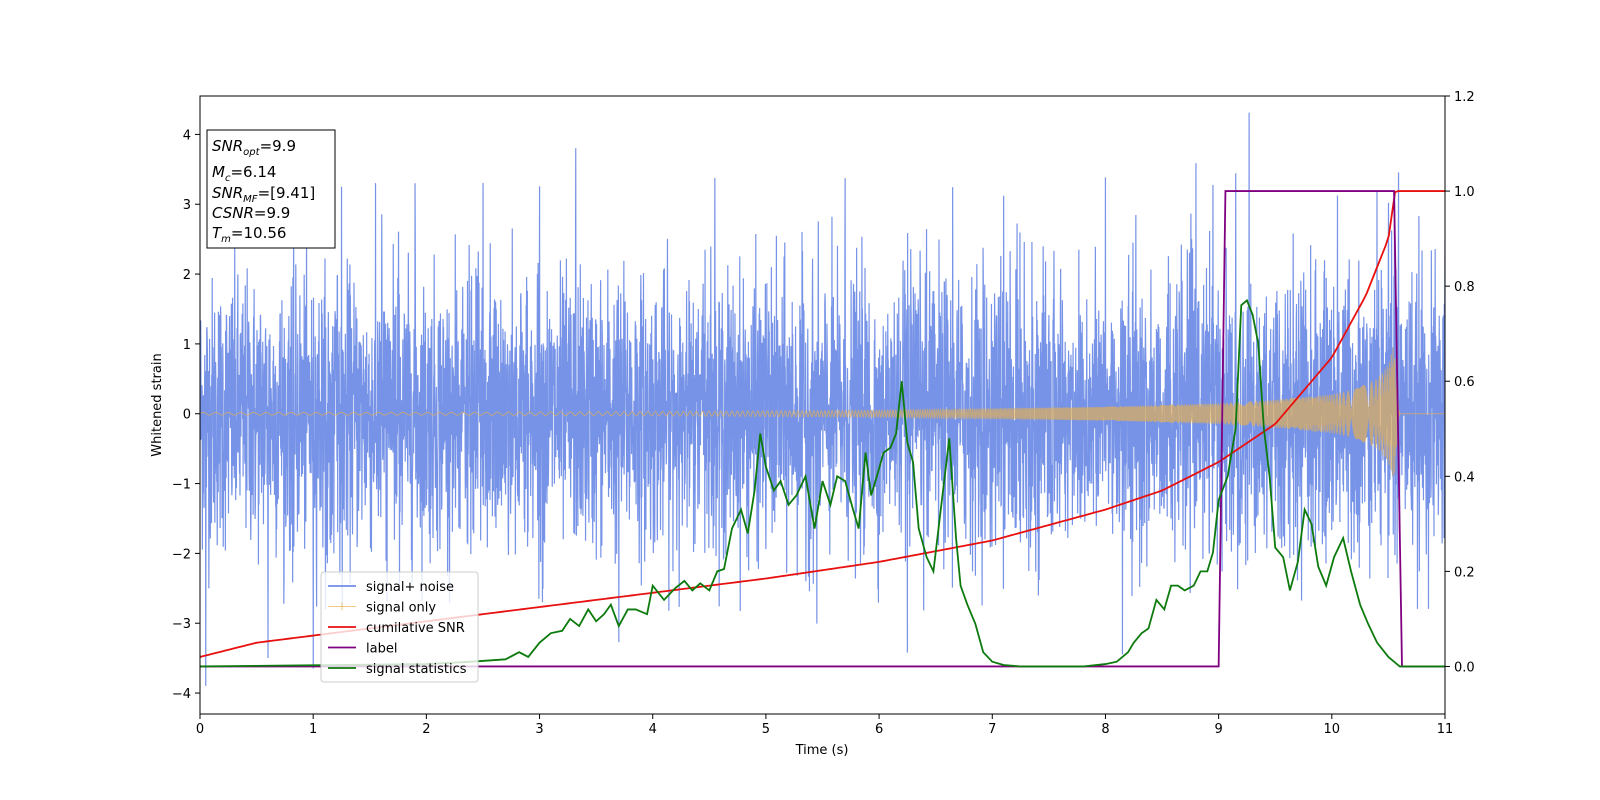 The image size is (1600, 800). Describe the element at coordinates (1464, 97) in the screenshot. I see `y2-tick-label: 1.2` at that location.